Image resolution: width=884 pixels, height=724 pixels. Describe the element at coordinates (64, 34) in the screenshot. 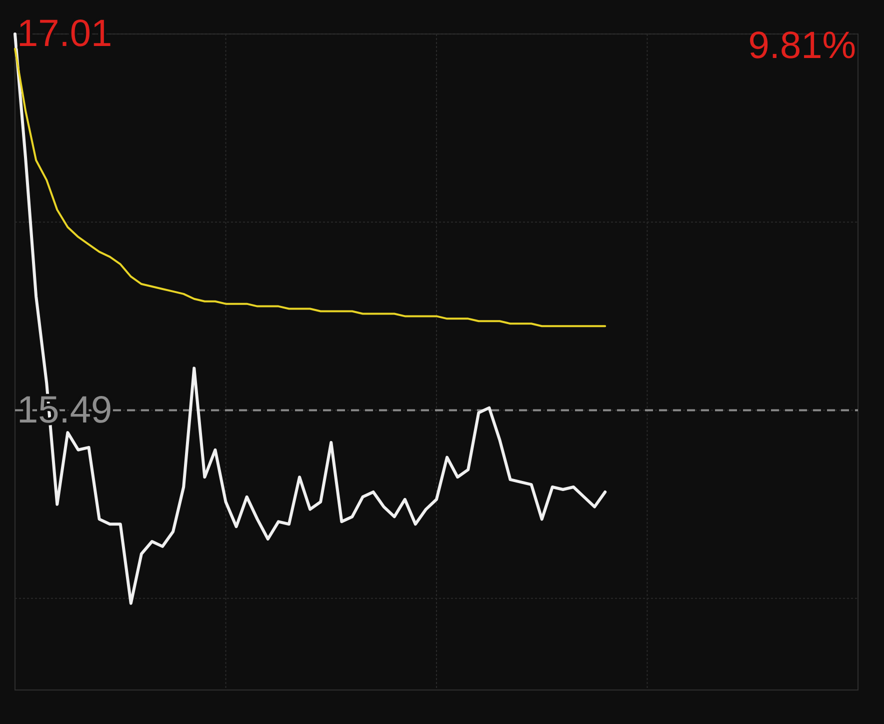

I see `y-tick-label: 17.01` at that location.